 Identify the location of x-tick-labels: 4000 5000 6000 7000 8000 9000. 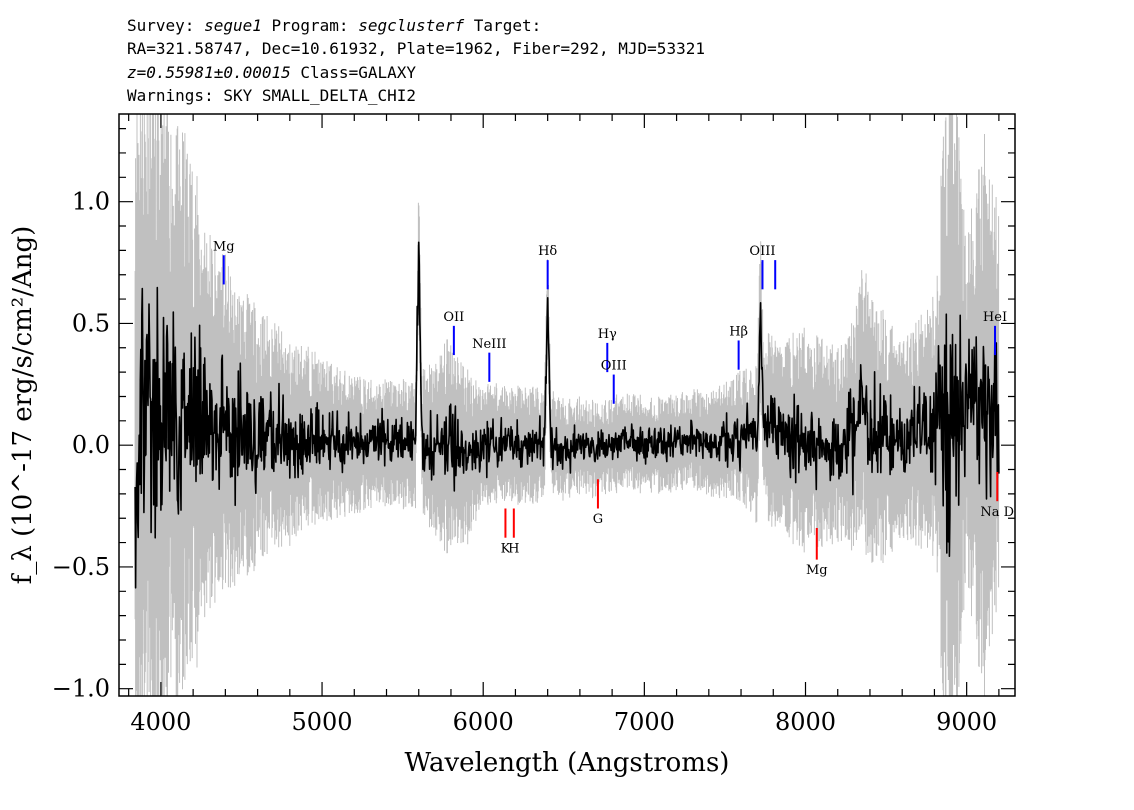
(563, 722).